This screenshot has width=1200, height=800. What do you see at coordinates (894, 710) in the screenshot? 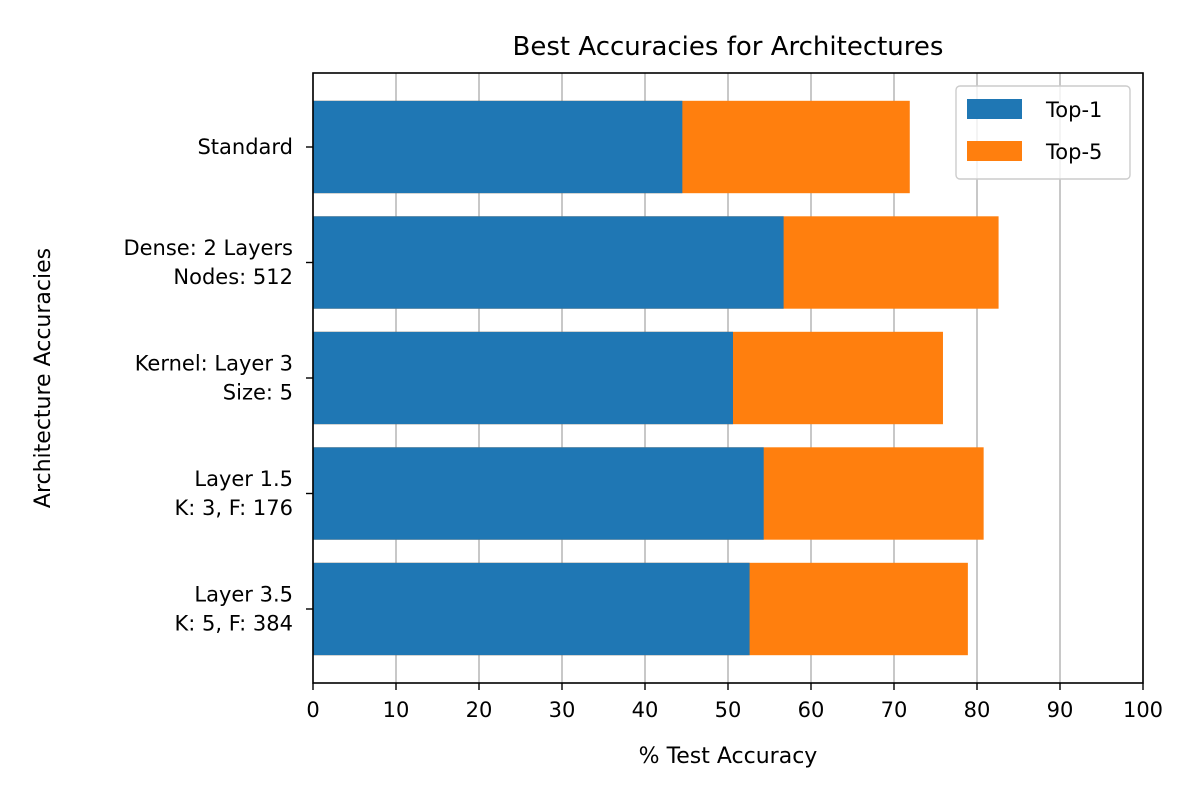
I see `x-tick-label: 70` at bounding box center [894, 710].